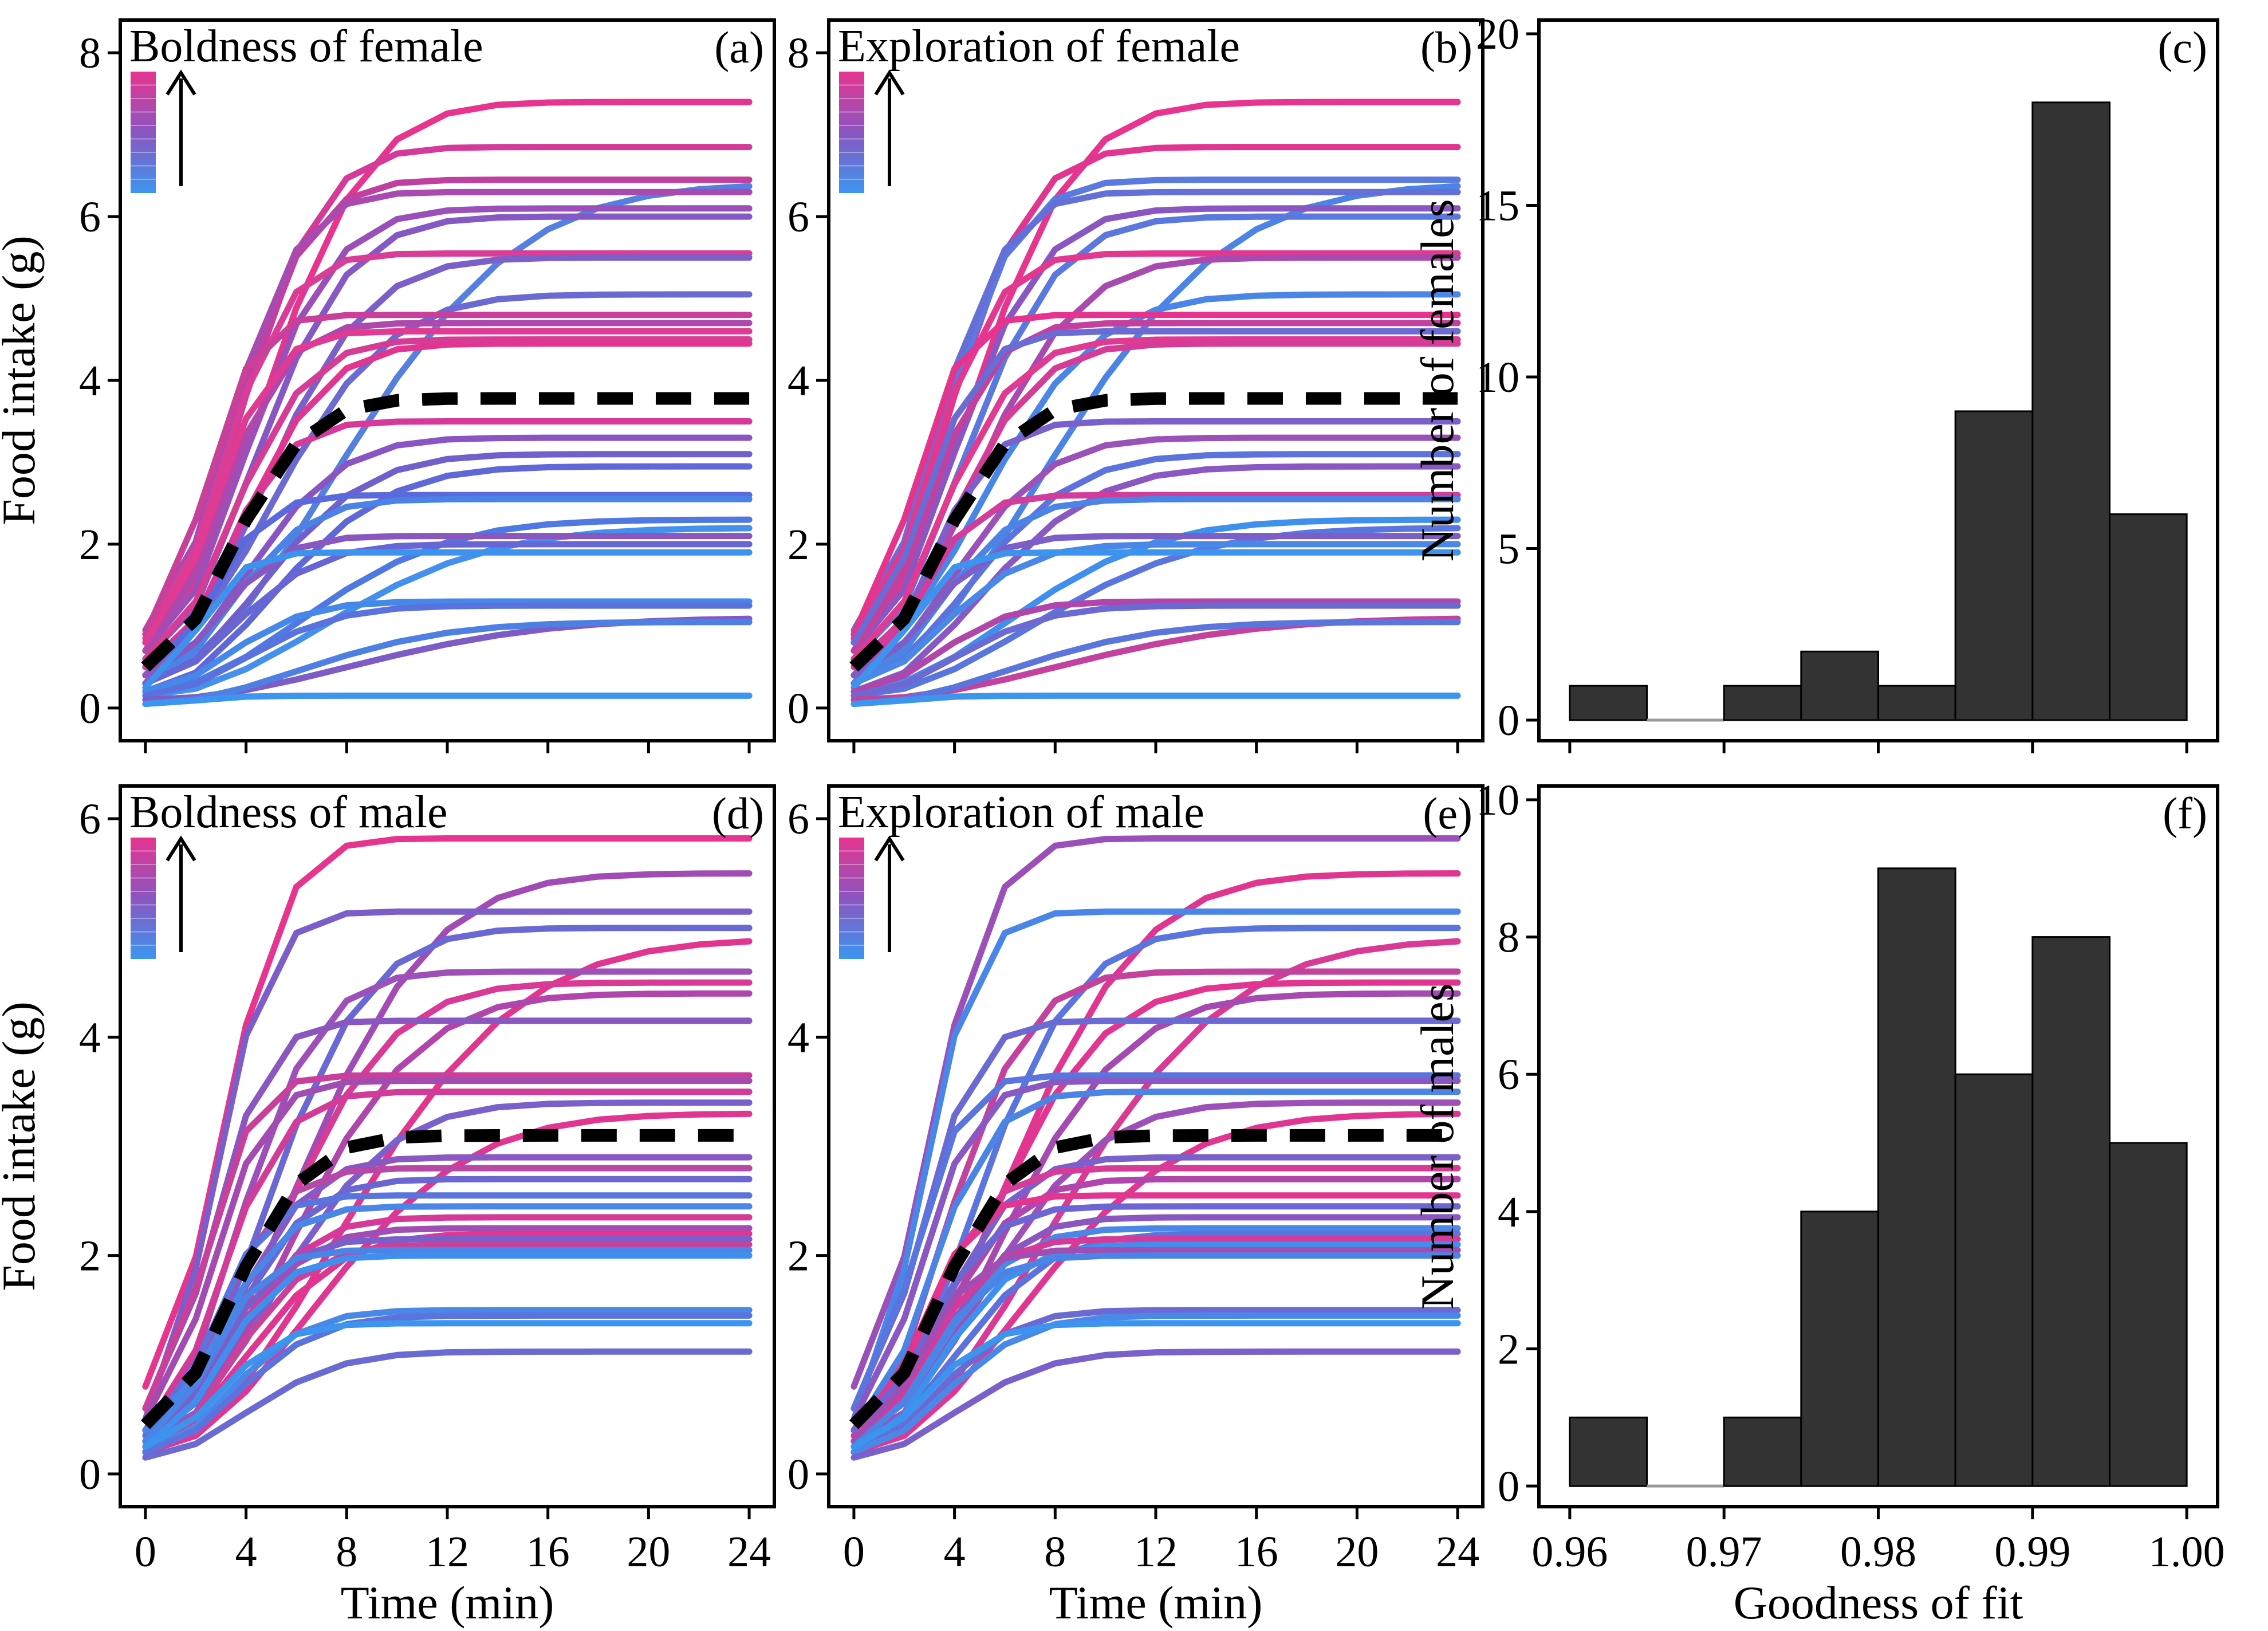  Describe the element at coordinates (1878, 1552) in the screenshot. I see `x-tick-label: 0.98` at that location.